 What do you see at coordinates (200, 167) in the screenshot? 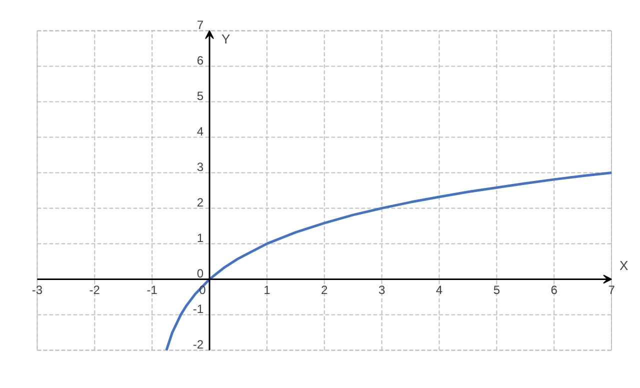
I see `y-tick-label: 3` at bounding box center [200, 167].